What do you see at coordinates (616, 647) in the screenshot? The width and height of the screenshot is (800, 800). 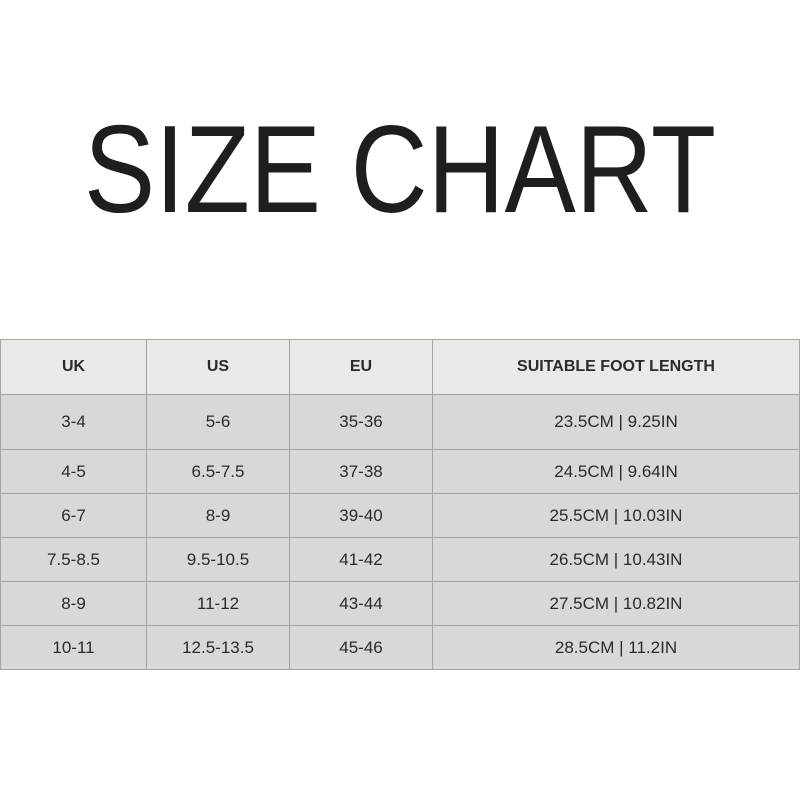 I see `cell-foot-length: 28.5CM | 11.2IN` at bounding box center [616, 647].